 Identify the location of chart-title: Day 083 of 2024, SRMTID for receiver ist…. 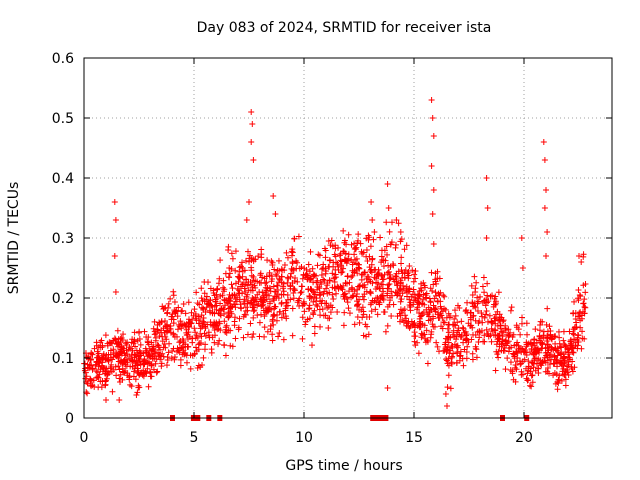
(344, 28).